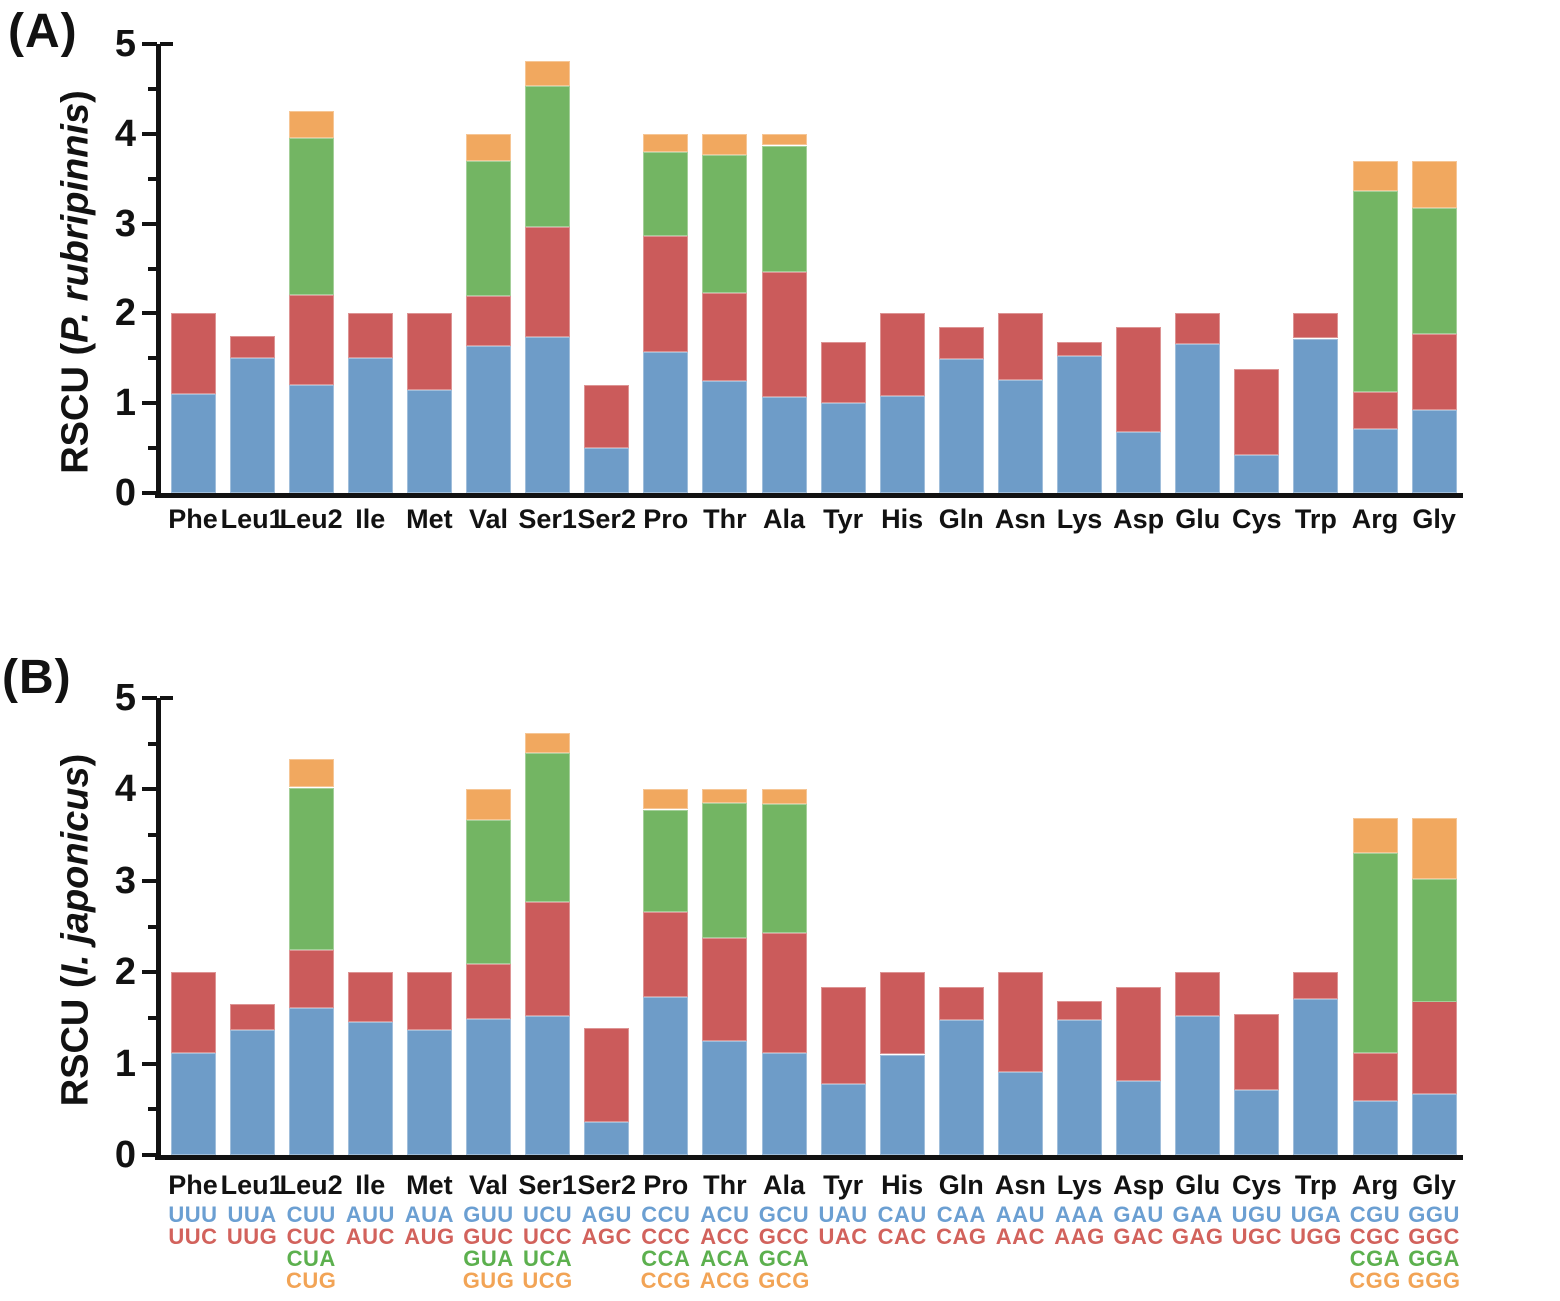 This screenshot has height=1301, width=1560. What do you see at coordinates (1197, 1236) in the screenshot?
I see `codon-label-Glu-GAG: GAG` at bounding box center [1197, 1236].